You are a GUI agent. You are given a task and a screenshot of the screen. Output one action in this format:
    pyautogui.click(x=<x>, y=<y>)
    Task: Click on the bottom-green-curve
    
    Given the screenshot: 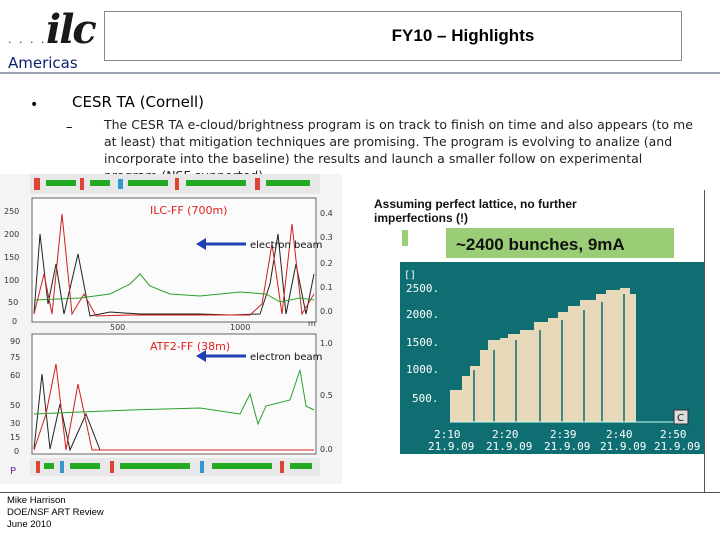 What is the action you would take?
    pyautogui.click(x=174, y=397)
    